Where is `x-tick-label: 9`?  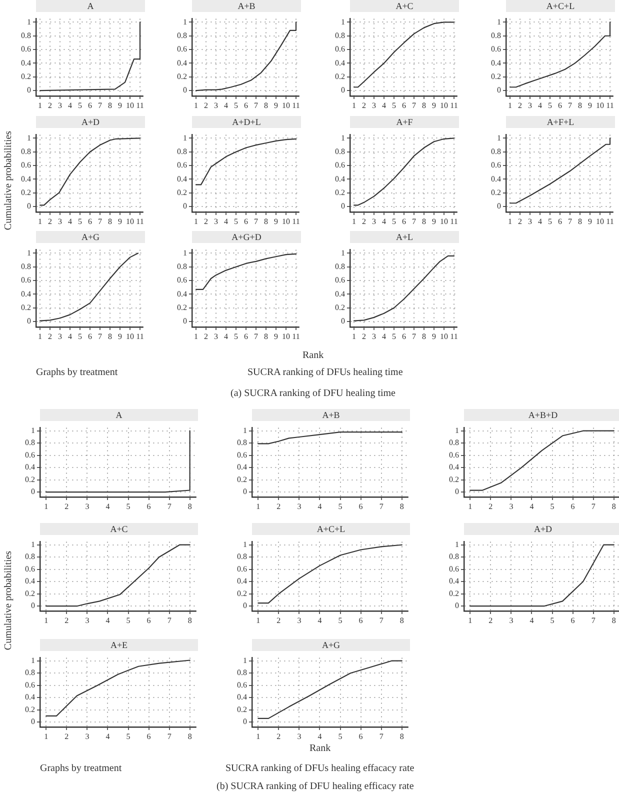 x-tick-label: 9 is located at coordinates (276, 105).